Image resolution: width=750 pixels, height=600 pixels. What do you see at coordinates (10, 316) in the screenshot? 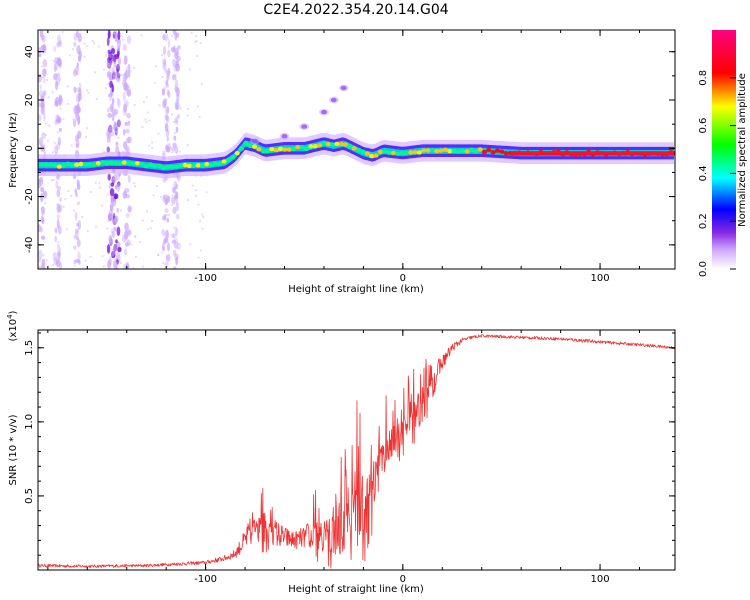
I see `snr-multiplier-exp: 4` at bounding box center [10, 316].